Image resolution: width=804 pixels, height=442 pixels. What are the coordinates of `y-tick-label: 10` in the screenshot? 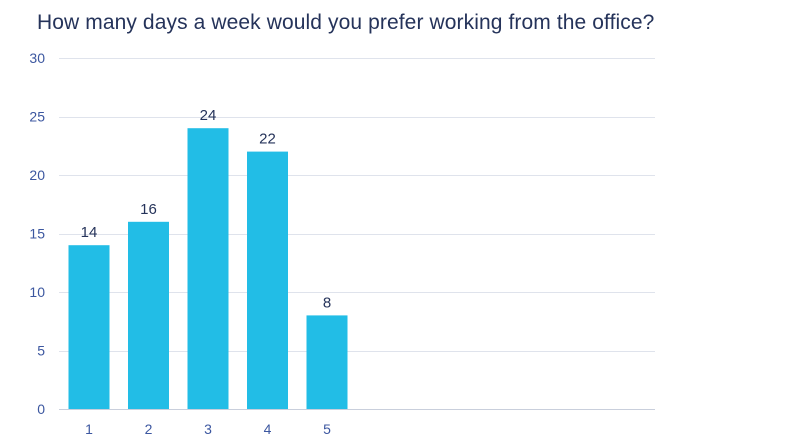 It's located at (37, 292).